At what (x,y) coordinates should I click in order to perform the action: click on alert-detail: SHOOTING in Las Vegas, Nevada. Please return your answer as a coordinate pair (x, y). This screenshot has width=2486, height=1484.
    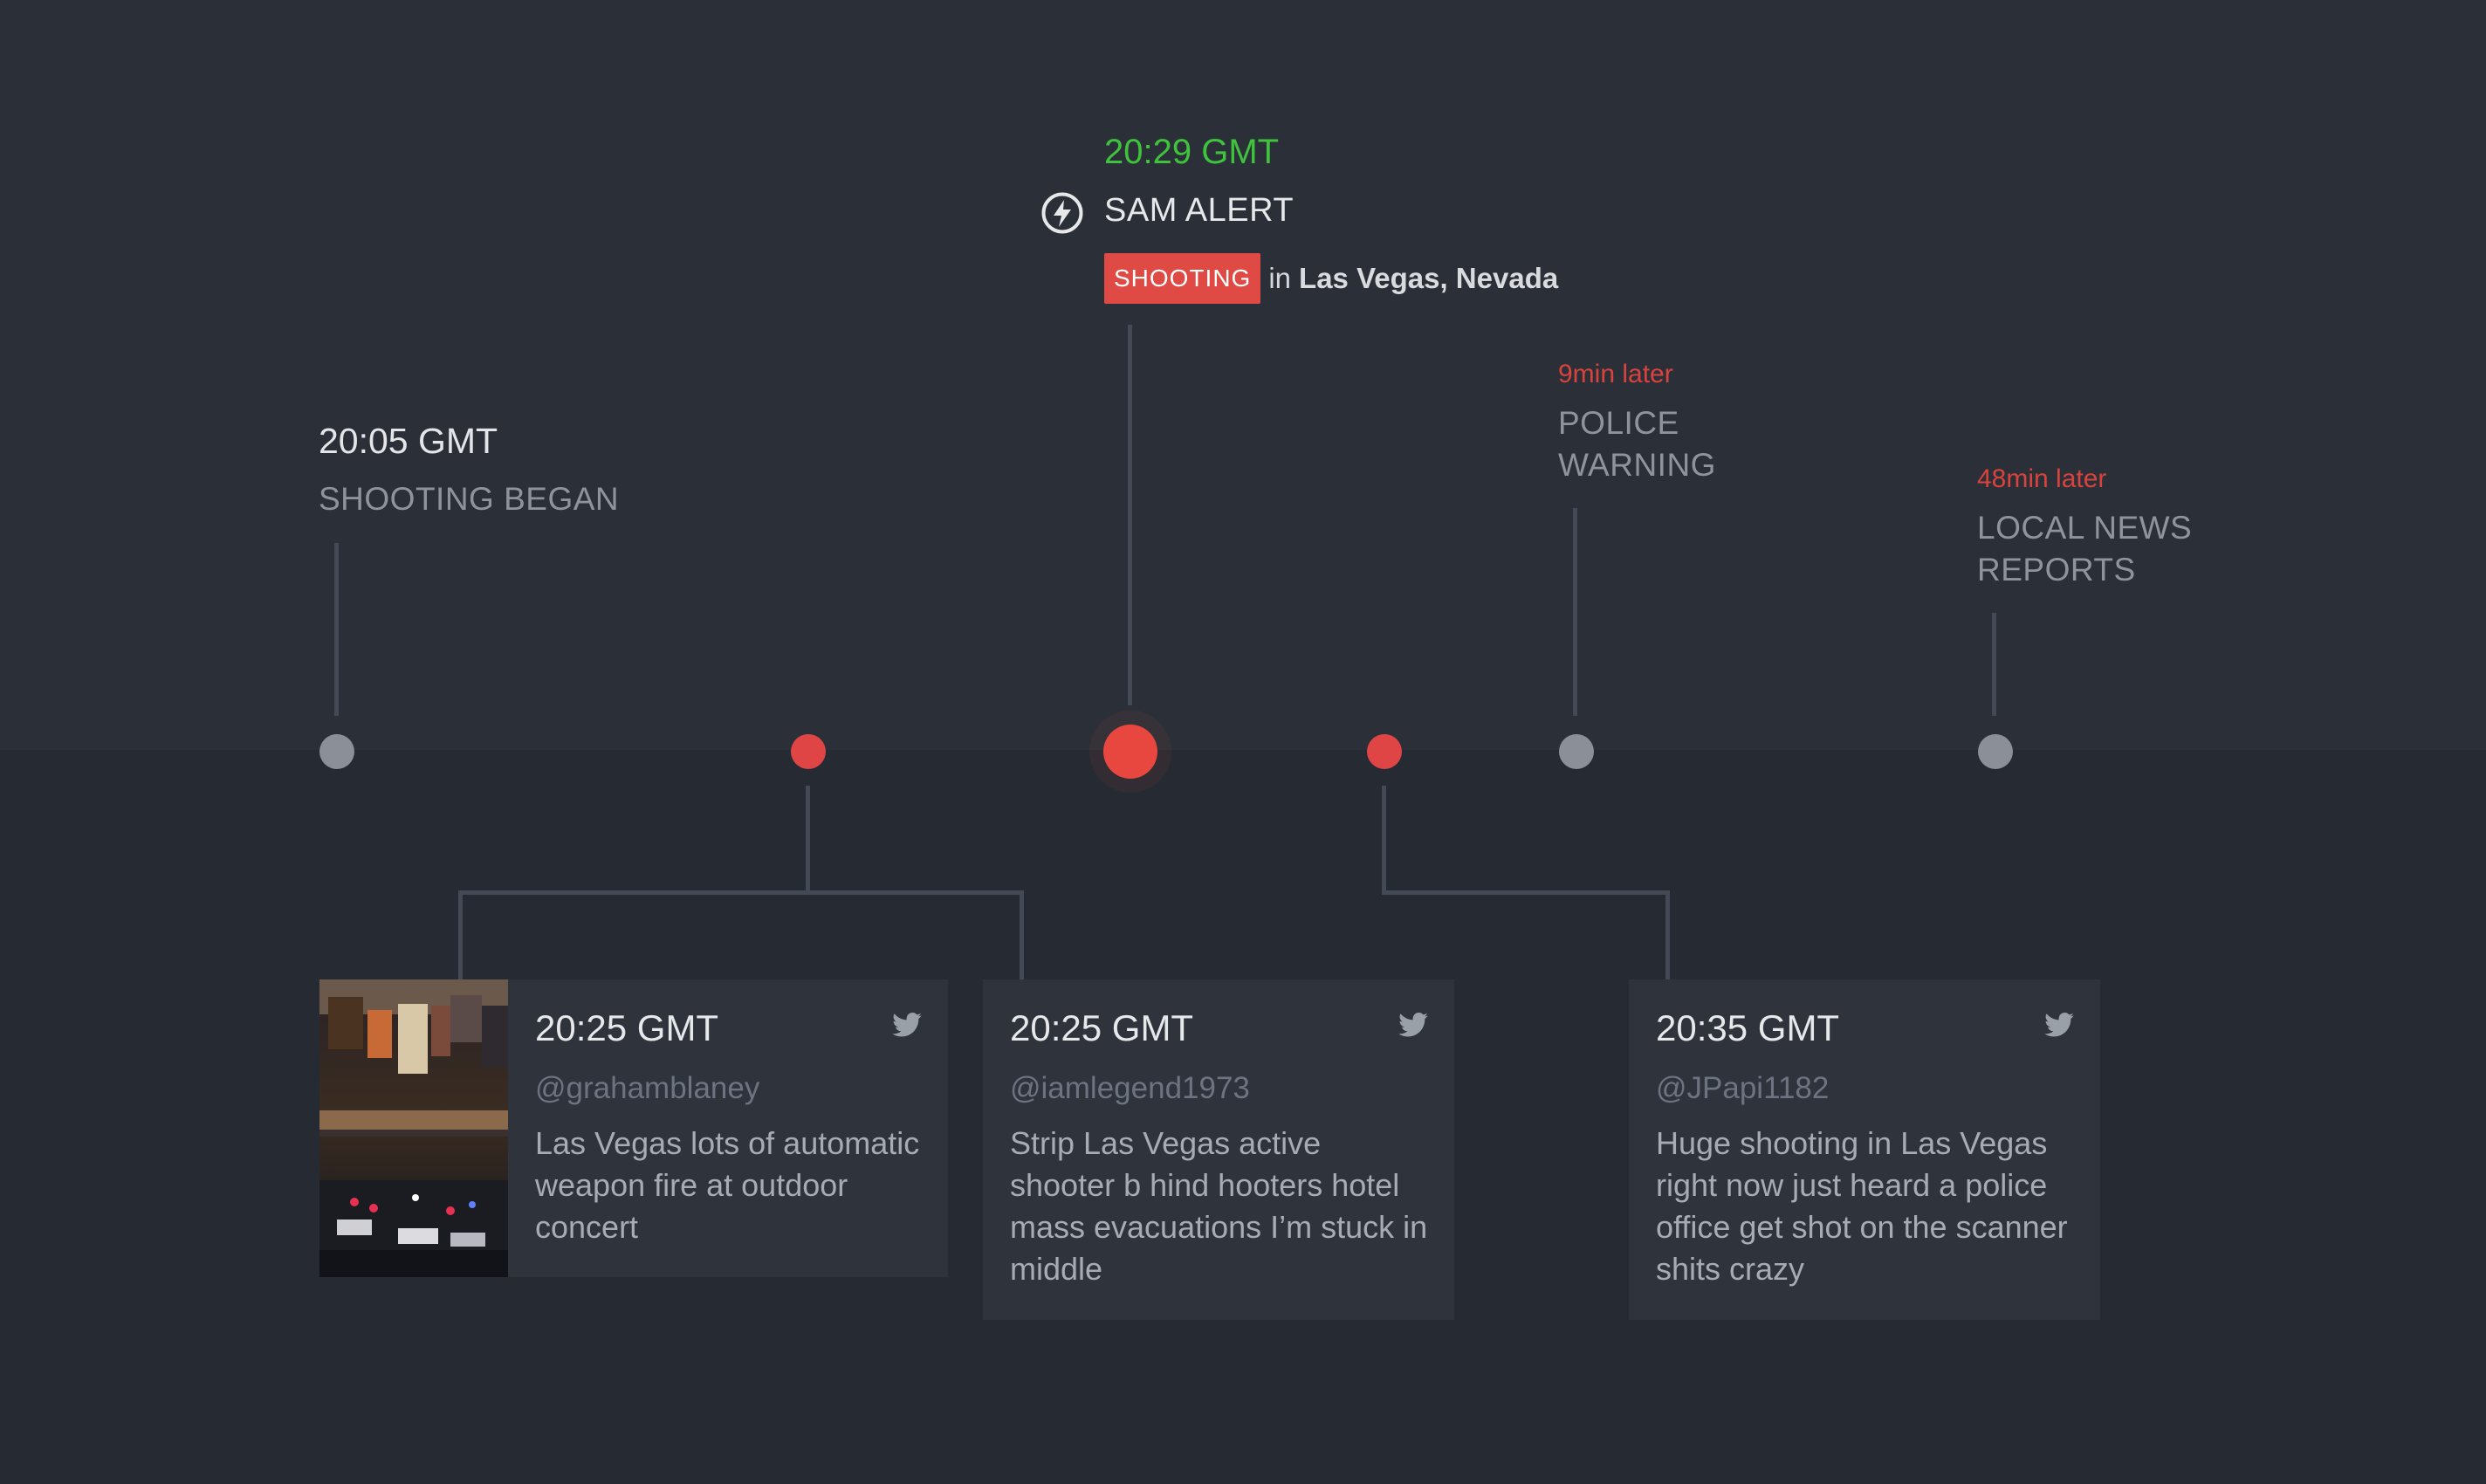
    Looking at the image, I should click on (1331, 278).